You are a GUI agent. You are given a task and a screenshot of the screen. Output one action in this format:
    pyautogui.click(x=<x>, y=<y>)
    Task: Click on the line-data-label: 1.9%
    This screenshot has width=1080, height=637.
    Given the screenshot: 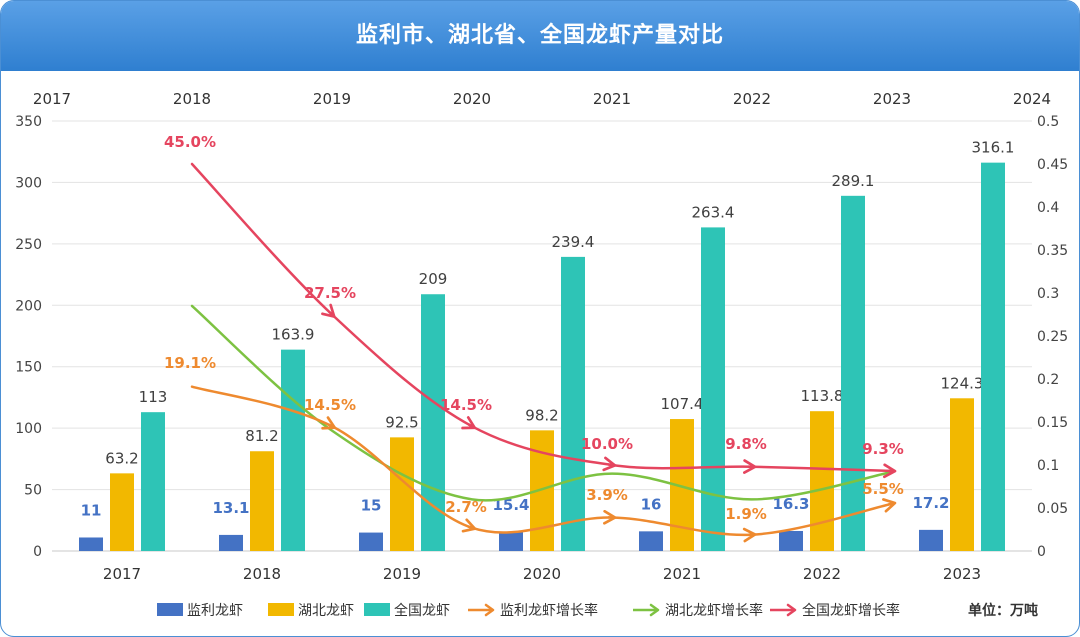 What is the action you would take?
    pyautogui.click(x=746, y=514)
    